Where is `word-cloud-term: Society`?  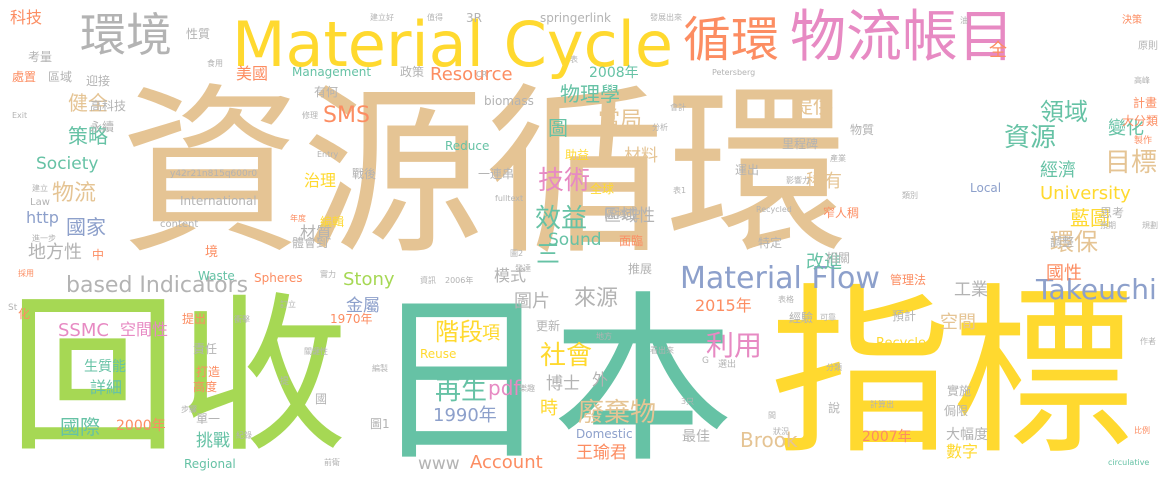 word-cloud-term: Society is located at coordinates (67, 164).